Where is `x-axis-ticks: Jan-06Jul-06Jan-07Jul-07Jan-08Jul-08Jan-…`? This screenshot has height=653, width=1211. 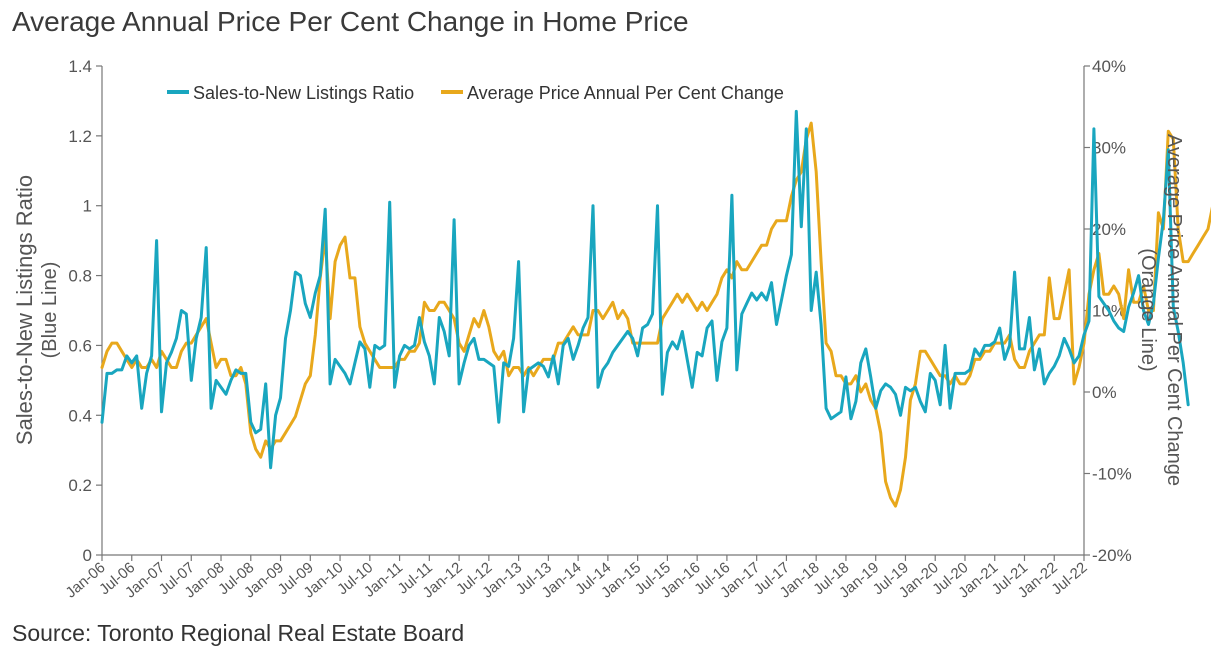 x-axis-ticks: Jan-06Jul-06Jan-07Jul-07Jan-08Jul-08Jan-… is located at coordinates (577, 578).